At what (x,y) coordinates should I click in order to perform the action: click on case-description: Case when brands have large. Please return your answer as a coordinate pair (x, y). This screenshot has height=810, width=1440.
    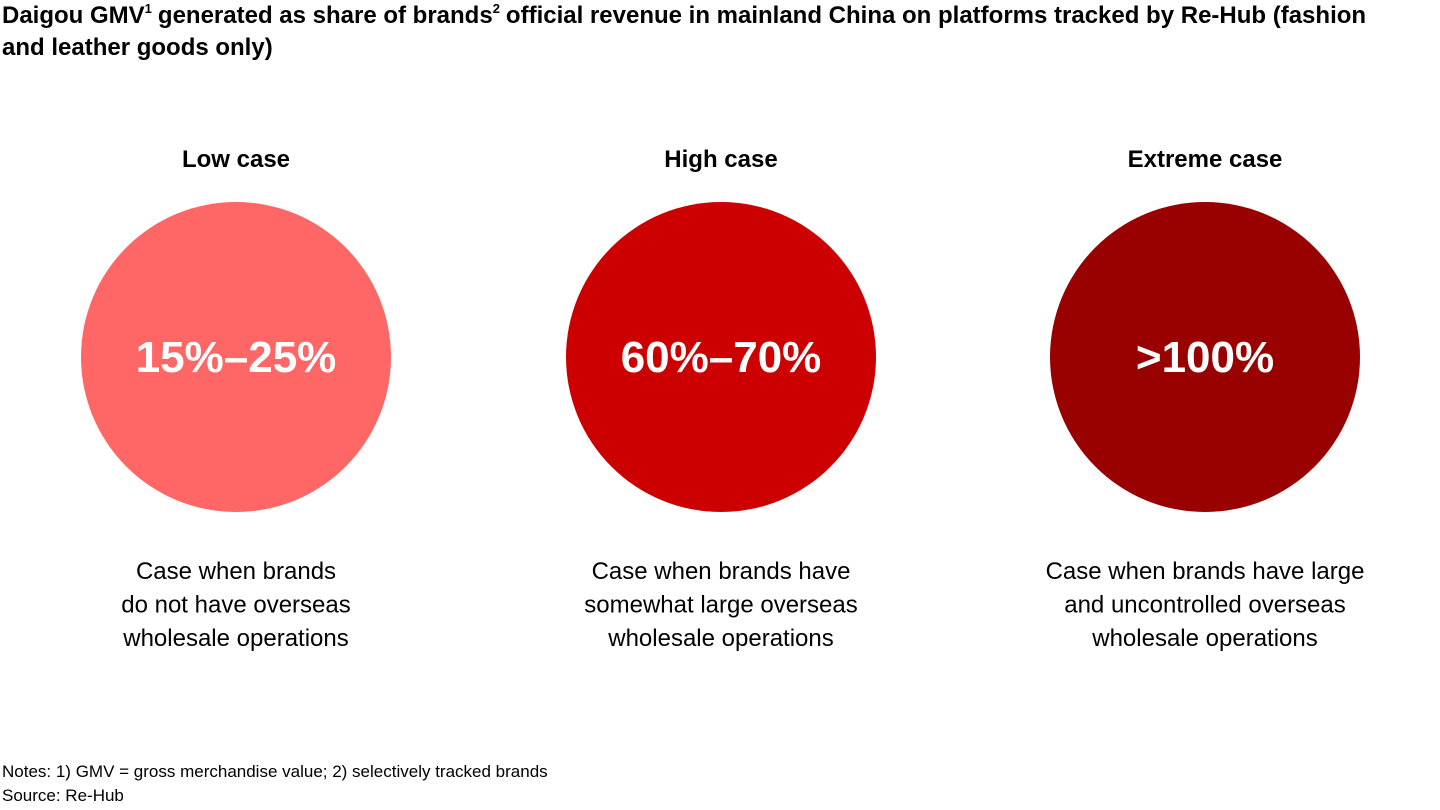
    Looking at the image, I should click on (1205, 571).